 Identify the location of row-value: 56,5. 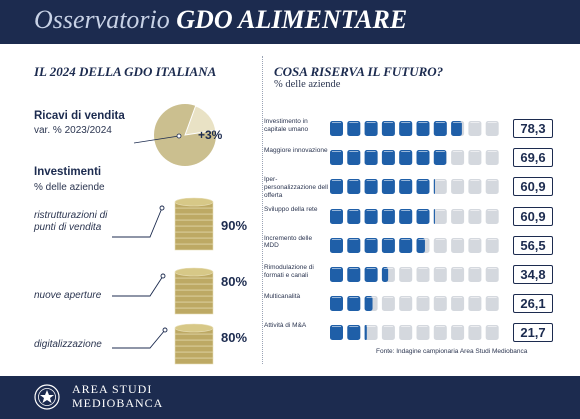
(533, 245).